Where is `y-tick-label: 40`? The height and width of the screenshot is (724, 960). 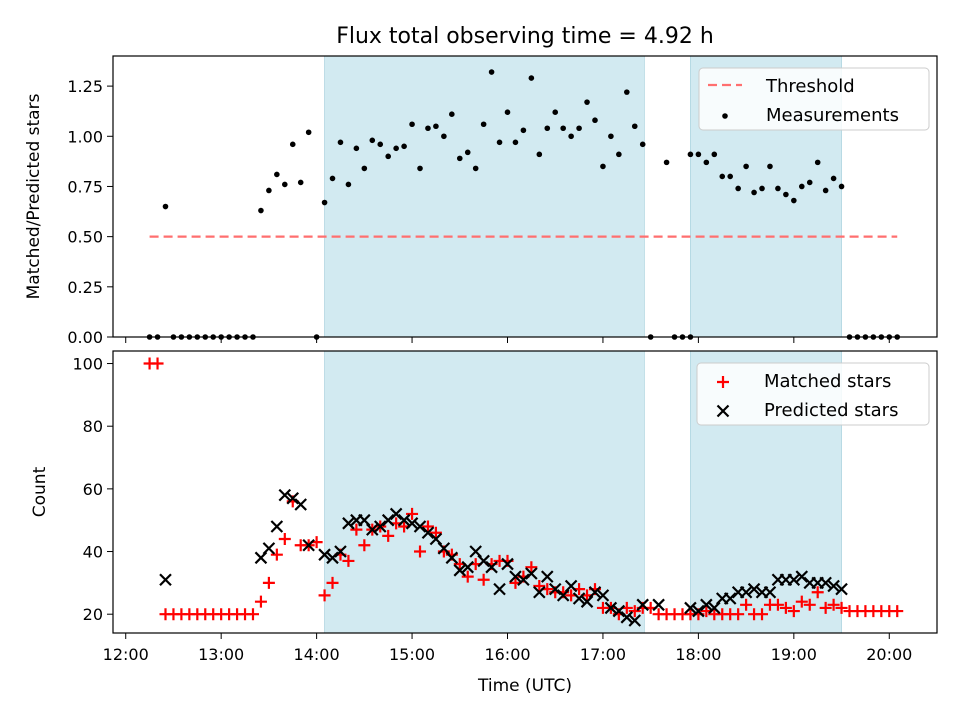
y-tick-label: 40 is located at coordinates (93, 552).